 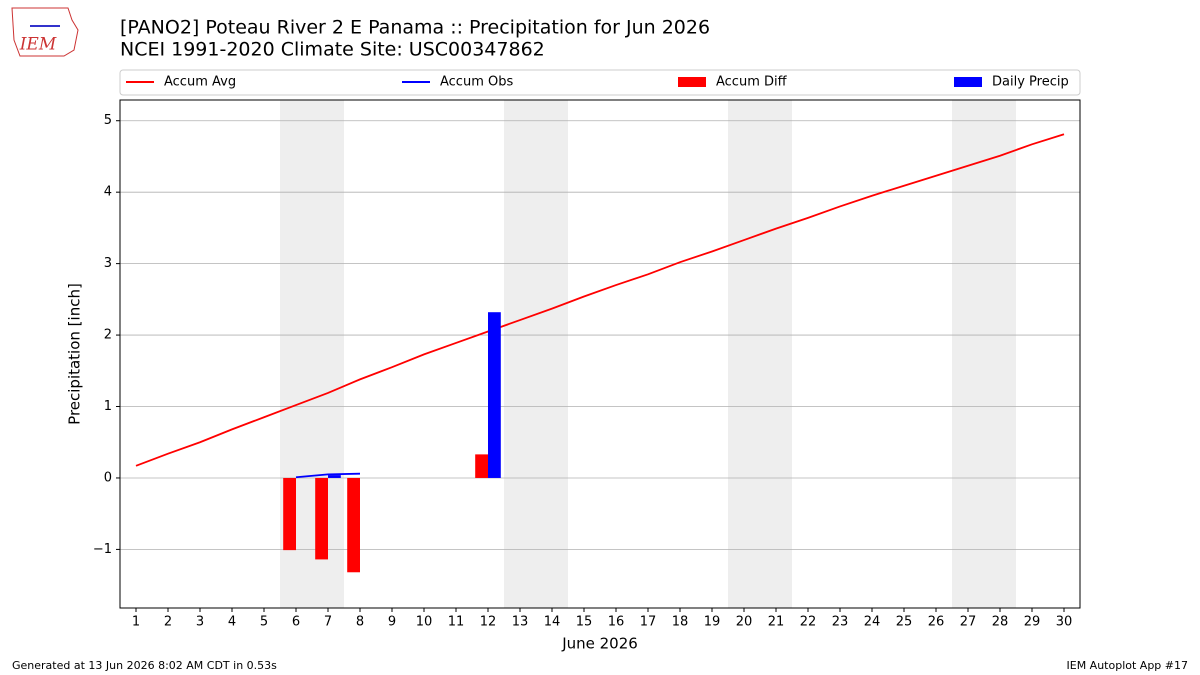 What do you see at coordinates (752, 82) in the screenshot?
I see `legend-label: Accum Diff` at bounding box center [752, 82].